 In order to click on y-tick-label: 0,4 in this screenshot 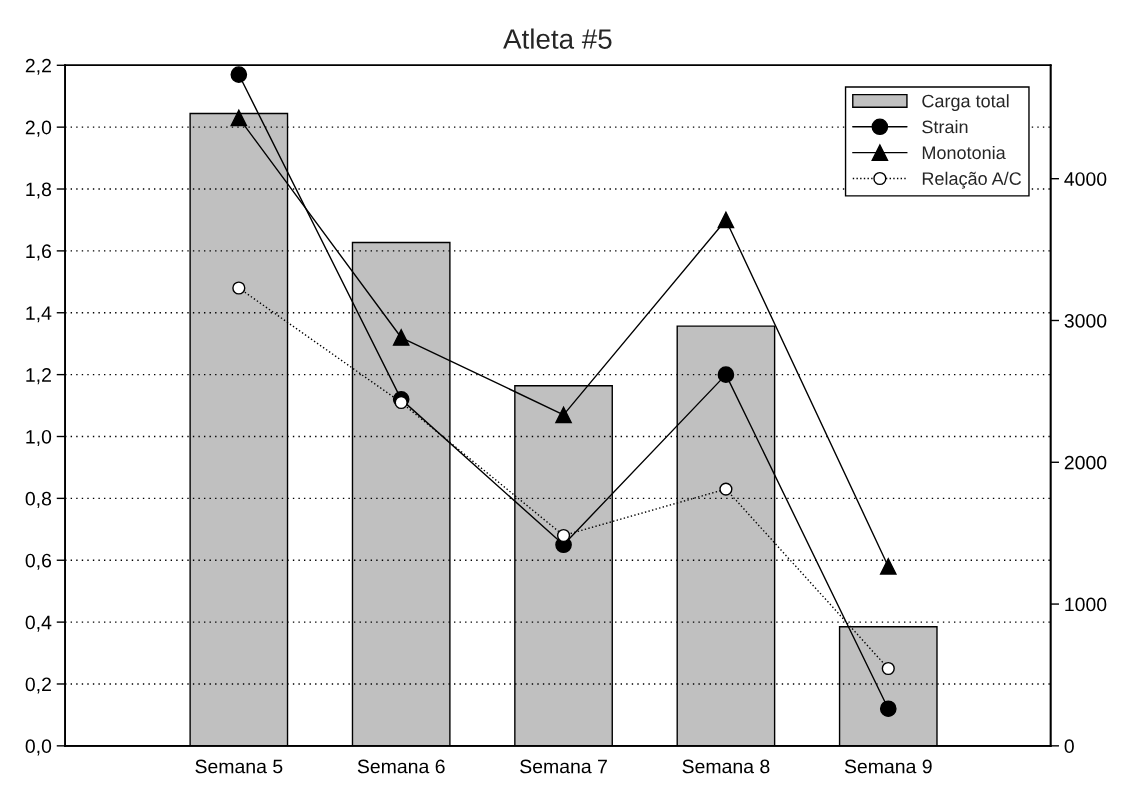, I will do `click(38, 623)`.